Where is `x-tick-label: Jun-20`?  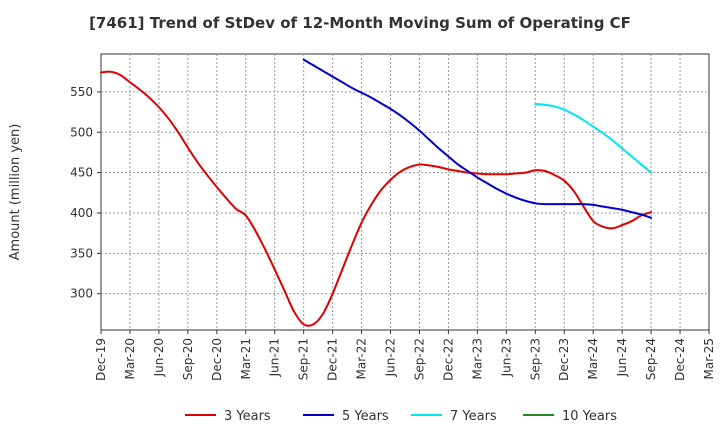
x-tick-label: Jun-20 is located at coordinates (159, 357).